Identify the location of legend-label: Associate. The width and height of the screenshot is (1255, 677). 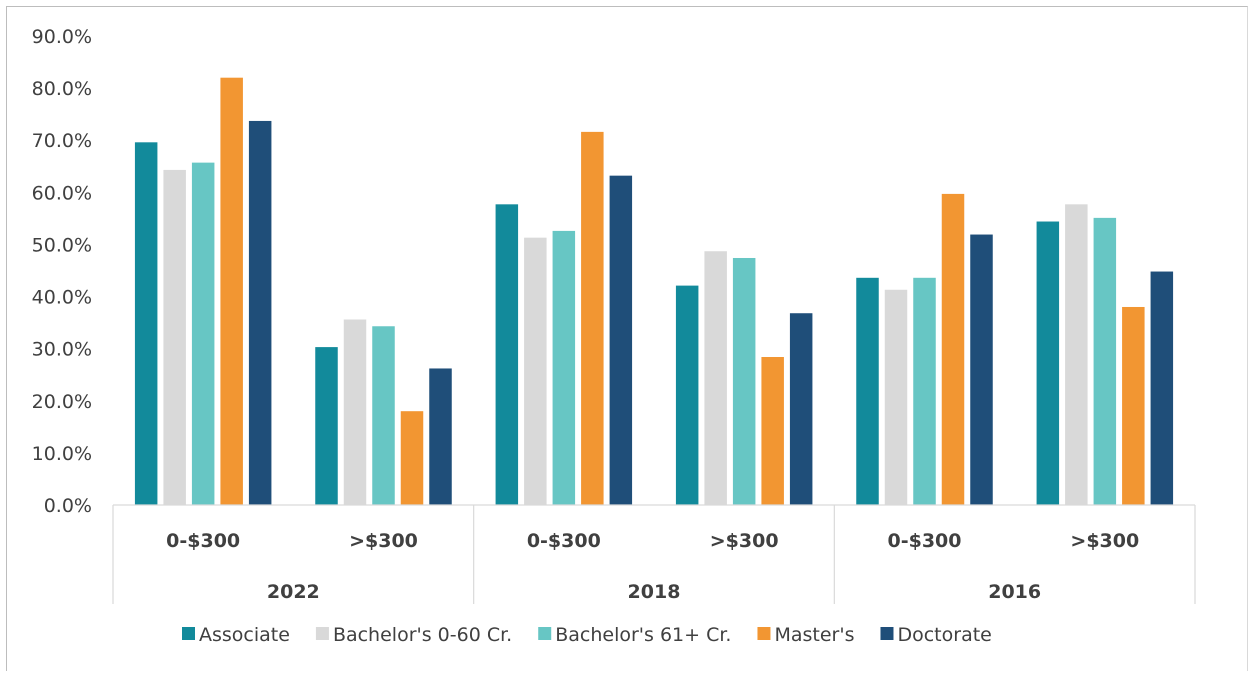
(244, 635).